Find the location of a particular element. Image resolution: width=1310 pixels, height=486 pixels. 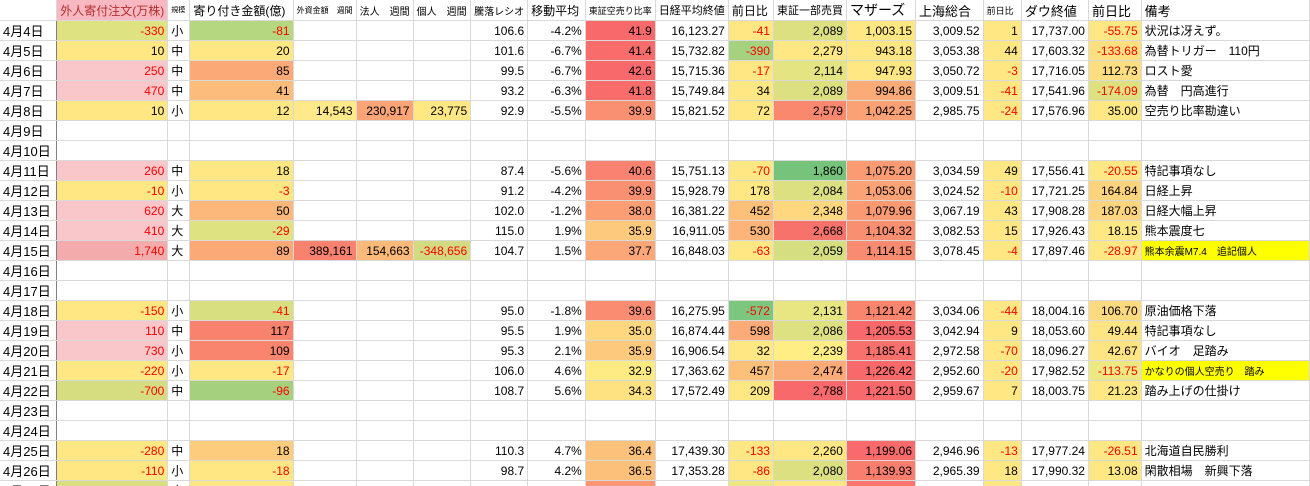

cell-remark: 為替 円高進行 is located at coordinates (1225, 90).